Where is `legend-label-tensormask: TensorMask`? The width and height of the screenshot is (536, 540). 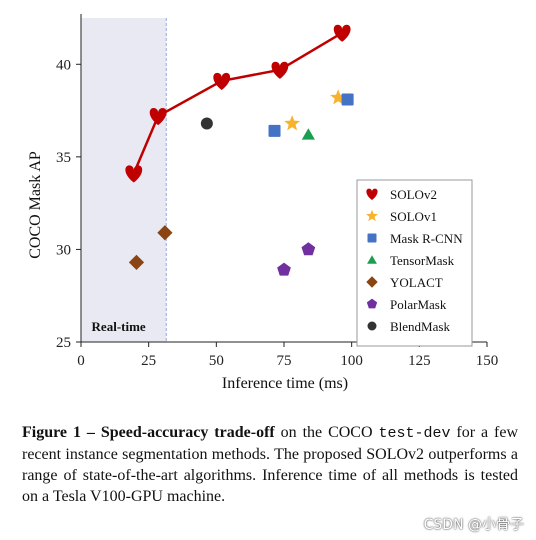 legend-label-tensormask: TensorMask is located at coordinates (422, 260).